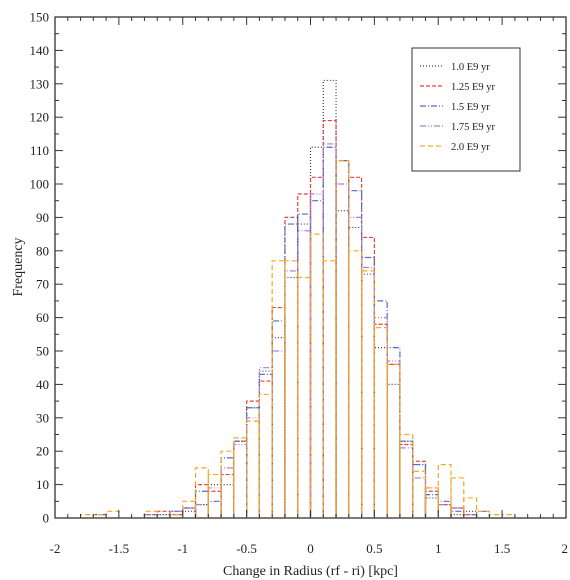 This screenshot has width=570, height=580. I want to click on legend-label: 2.0 E9 yr, so click(470, 147).